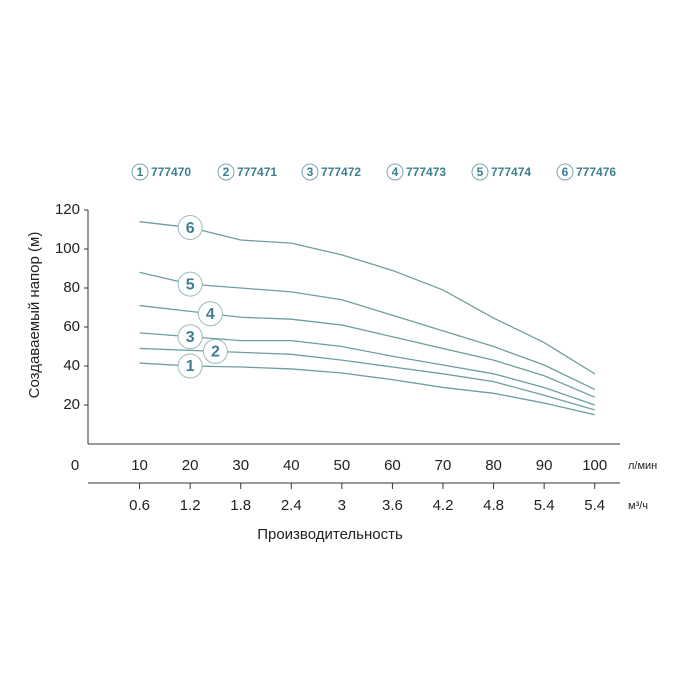  Describe the element at coordinates (71, 287) in the screenshot. I see `y-tick-label: 80` at that location.